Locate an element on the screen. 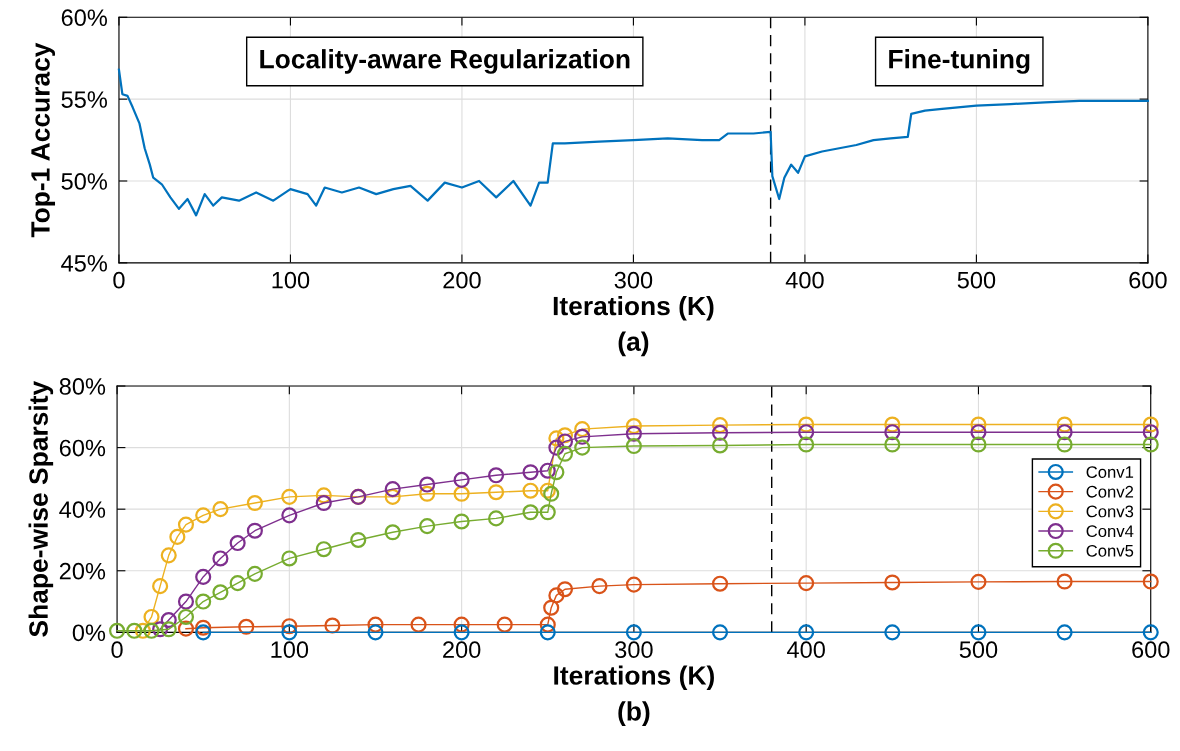  legend-label: Conv2 is located at coordinates (1110, 491).